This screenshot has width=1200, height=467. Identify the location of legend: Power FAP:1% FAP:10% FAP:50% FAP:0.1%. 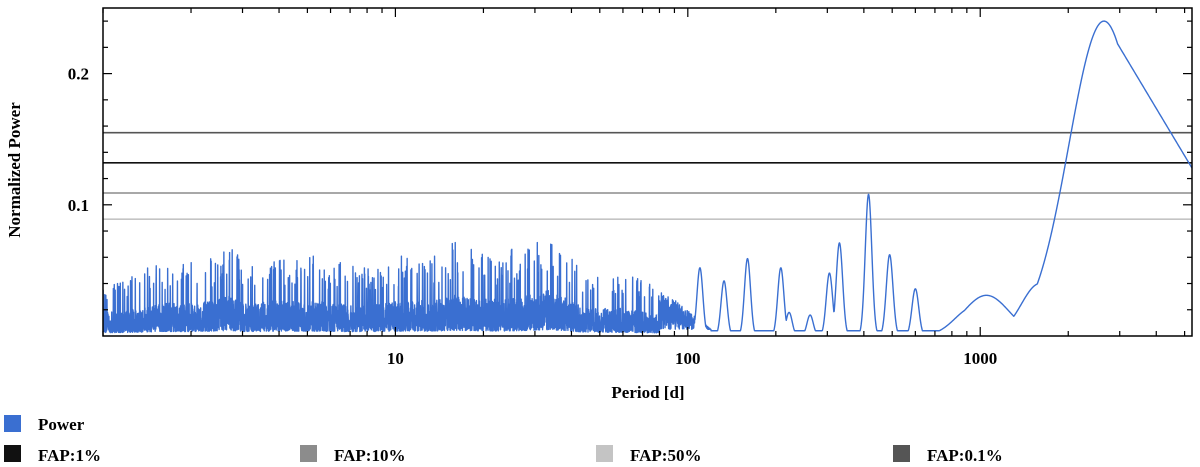
(503, 440).